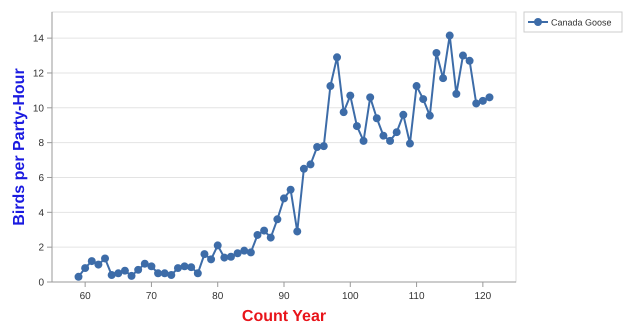 The image size is (624, 333). What do you see at coordinates (41, 213) in the screenshot?
I see `y-tick-label: 4` at bounding box center [41, 213].